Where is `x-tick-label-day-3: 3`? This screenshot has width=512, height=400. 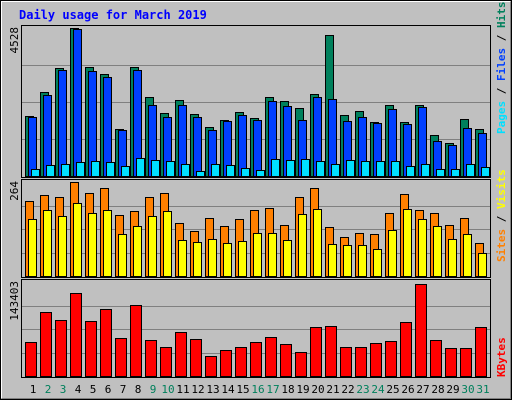 x-tick-label-day-3: 3 is located at coordinates (63, 389).